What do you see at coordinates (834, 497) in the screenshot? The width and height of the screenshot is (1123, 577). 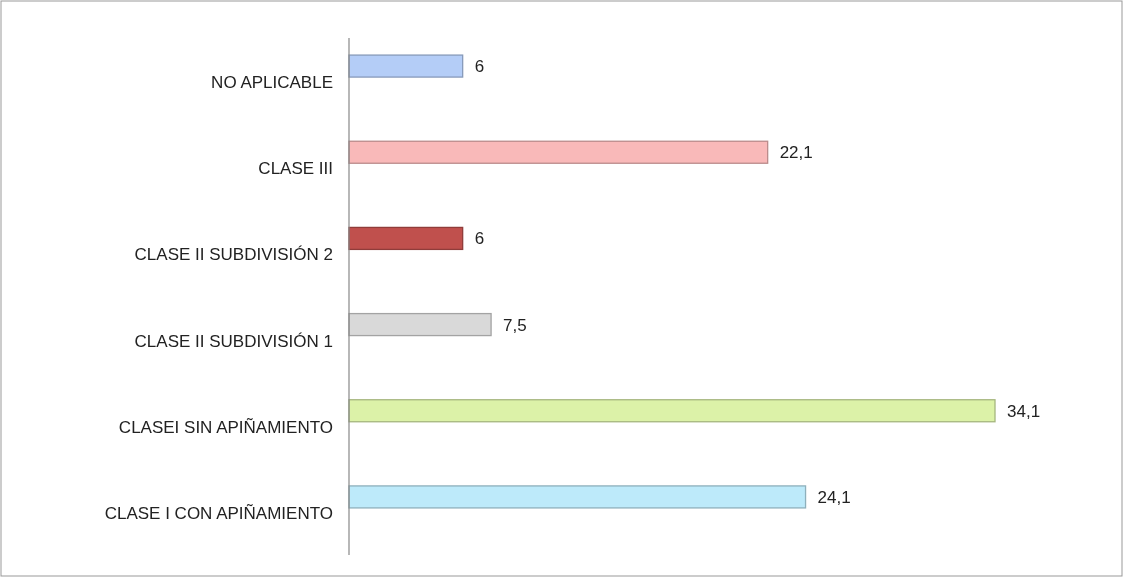 I see `data-label: 24,1` at bounding box center [834, 497].